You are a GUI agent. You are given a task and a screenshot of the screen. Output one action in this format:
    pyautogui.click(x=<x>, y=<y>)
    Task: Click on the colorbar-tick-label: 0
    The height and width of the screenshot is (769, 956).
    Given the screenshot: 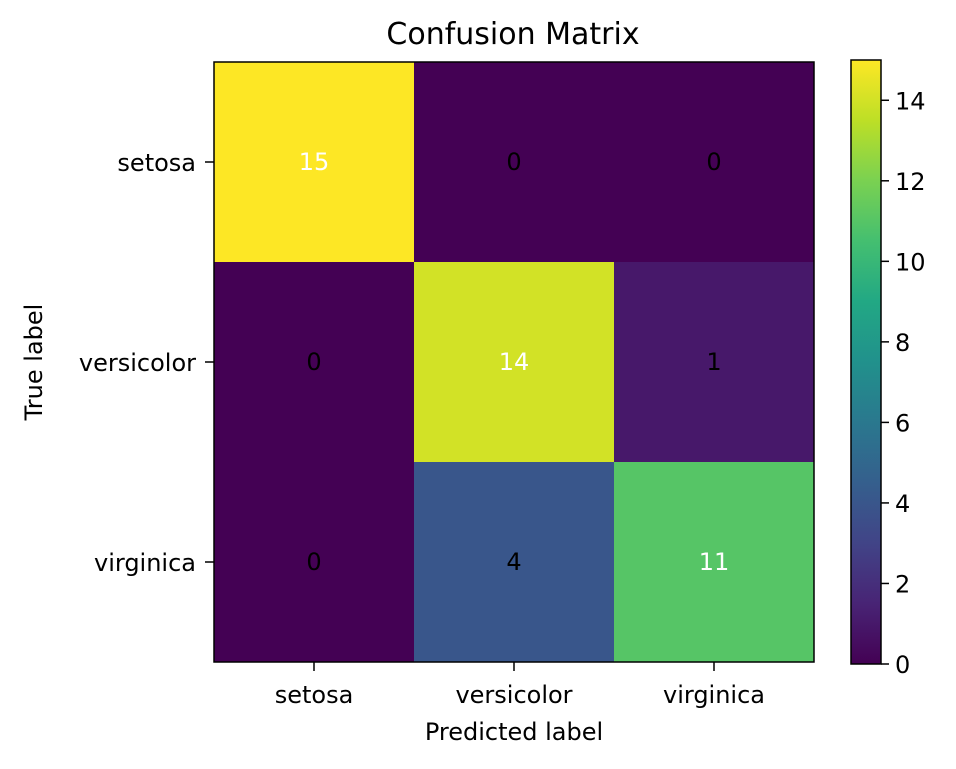 What is the action you would take?
    pyautogui.click(x=902, y=665)
    